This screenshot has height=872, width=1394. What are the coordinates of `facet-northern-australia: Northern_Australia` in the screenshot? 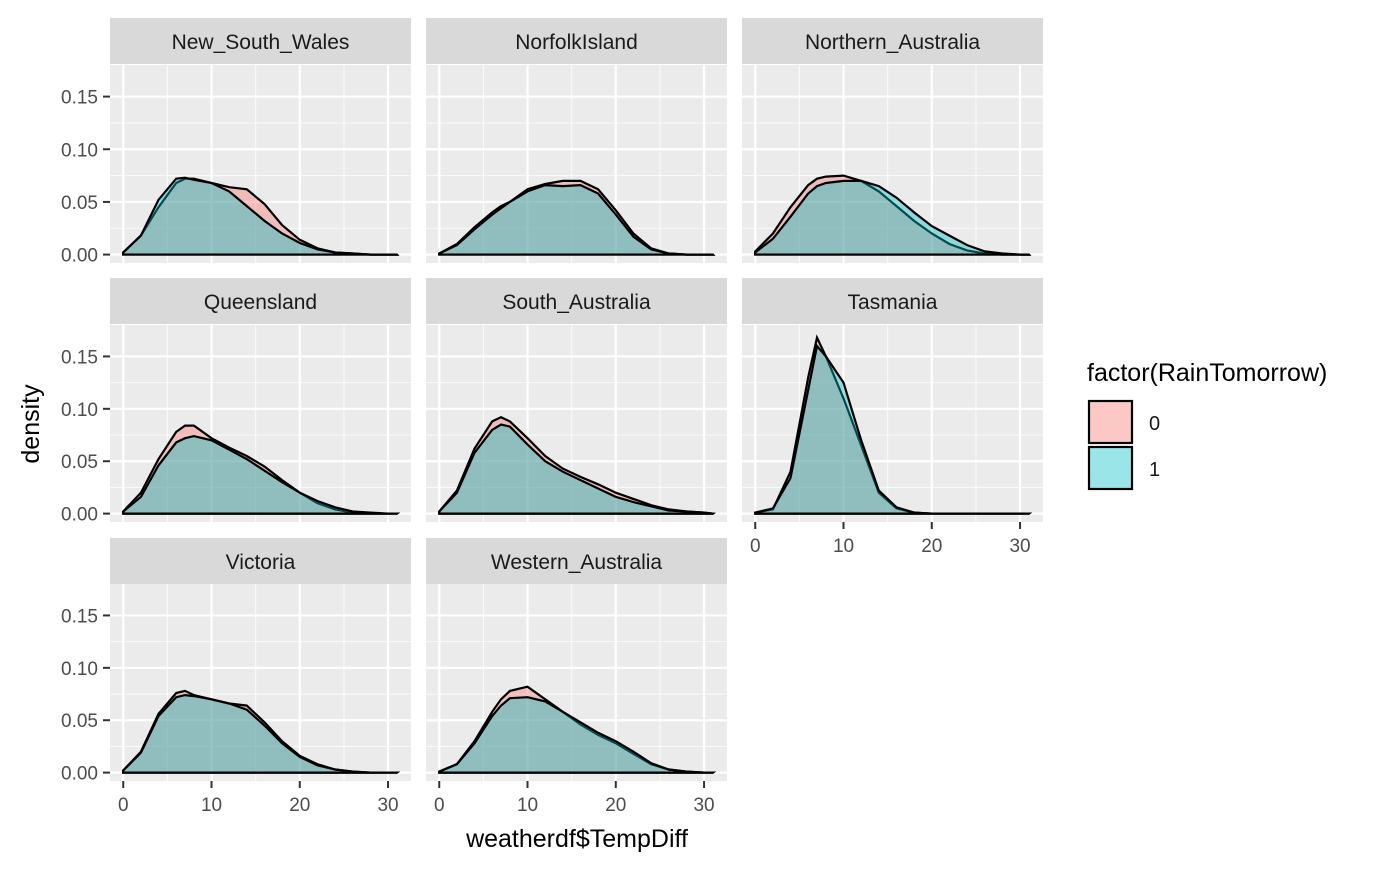 It's located at (892, 140).